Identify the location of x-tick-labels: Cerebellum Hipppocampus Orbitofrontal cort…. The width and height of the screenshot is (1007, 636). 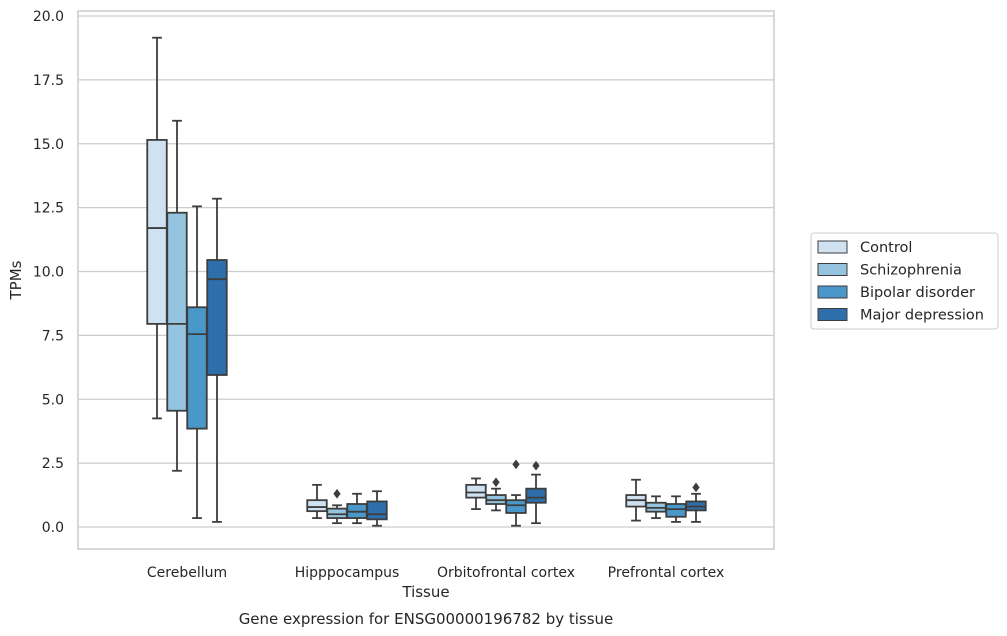
(435, 573).